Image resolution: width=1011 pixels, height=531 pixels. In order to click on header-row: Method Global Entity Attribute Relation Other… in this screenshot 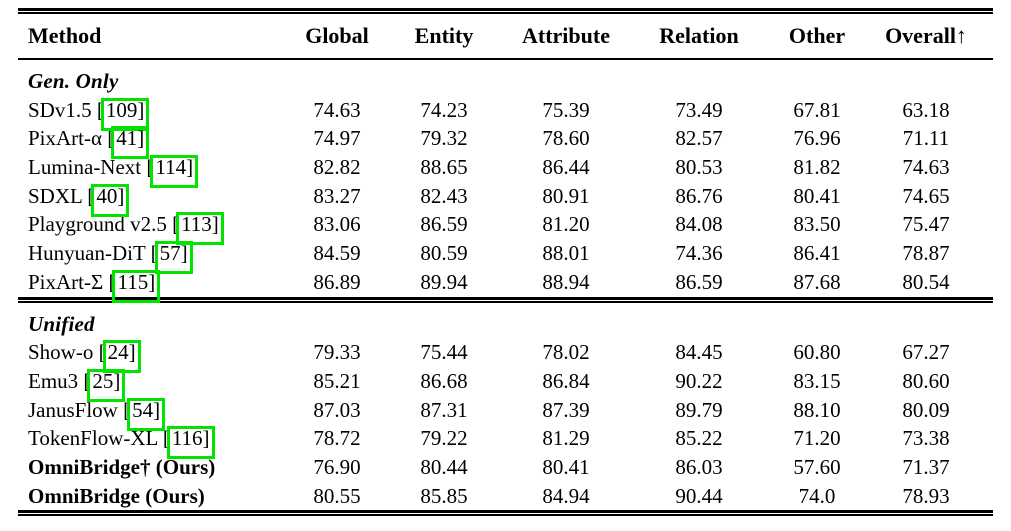, I will do `click(505, 36)`.